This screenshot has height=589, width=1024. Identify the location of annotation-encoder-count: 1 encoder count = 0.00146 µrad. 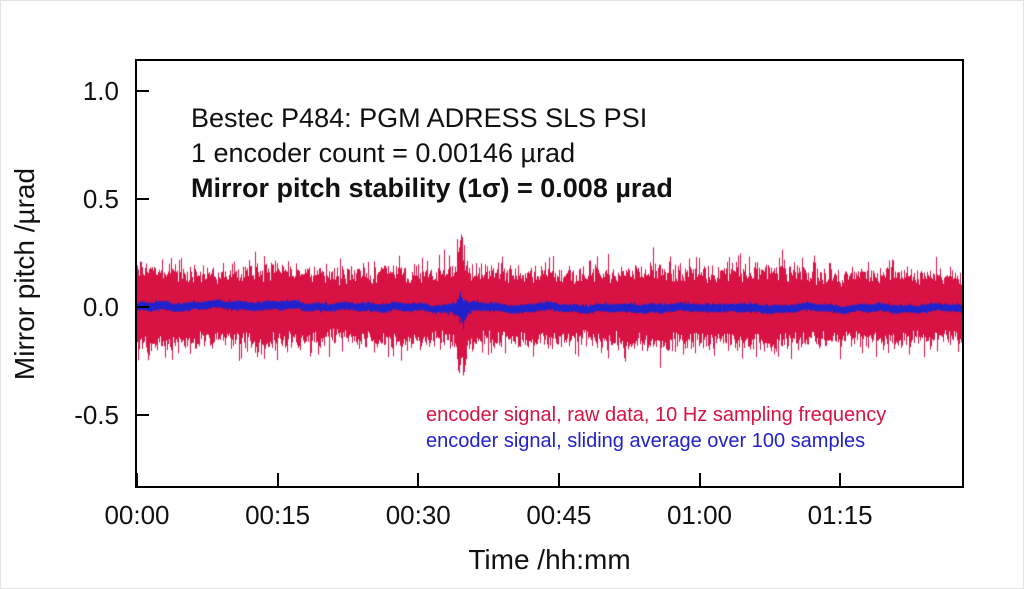
(383, 153).